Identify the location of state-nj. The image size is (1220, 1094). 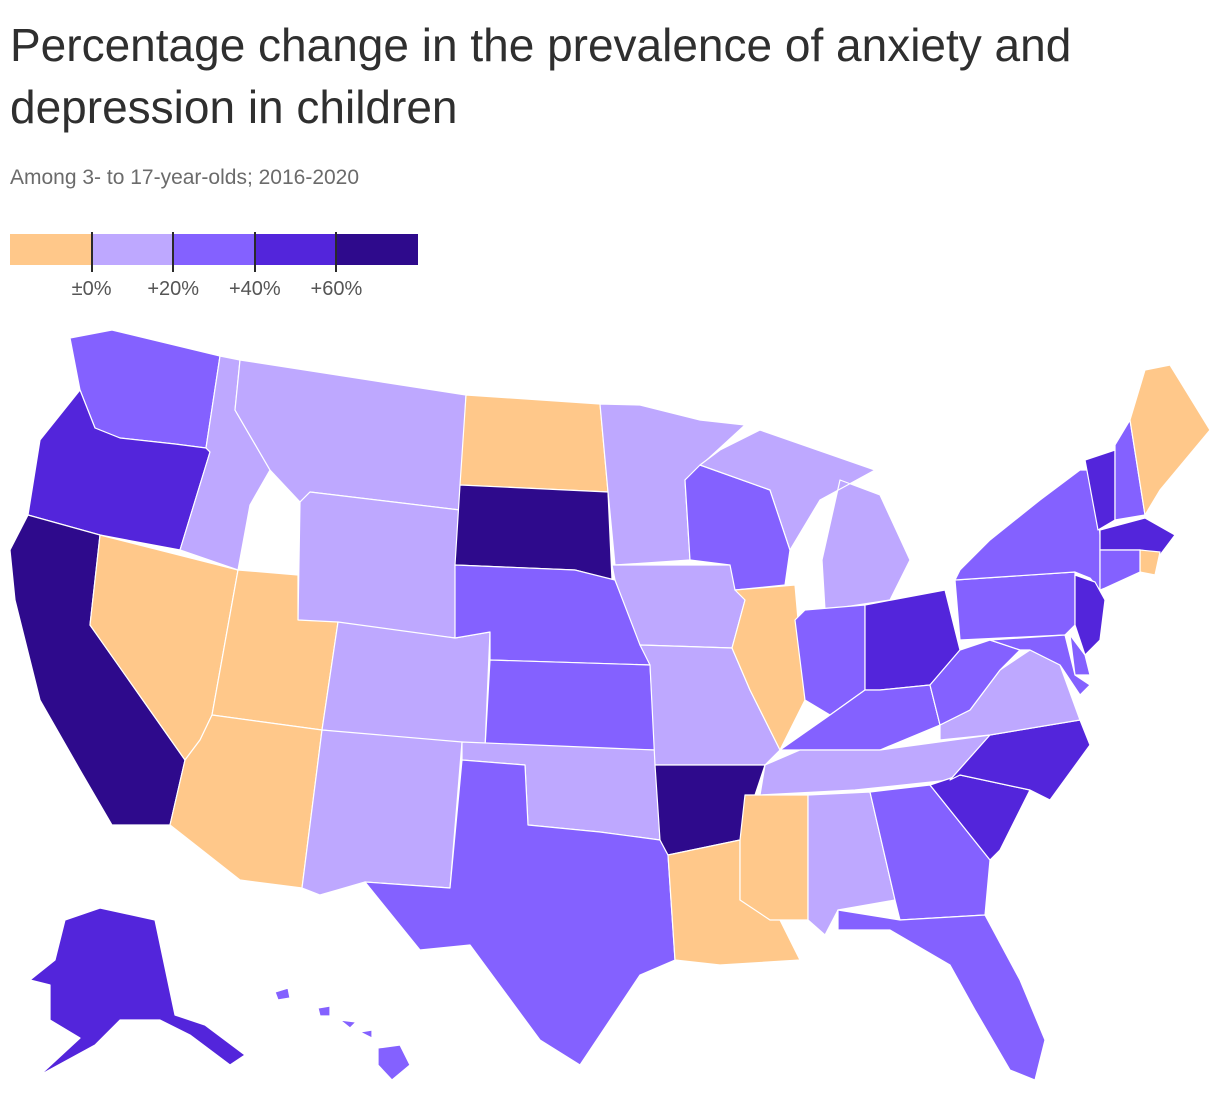
(1090, 615).